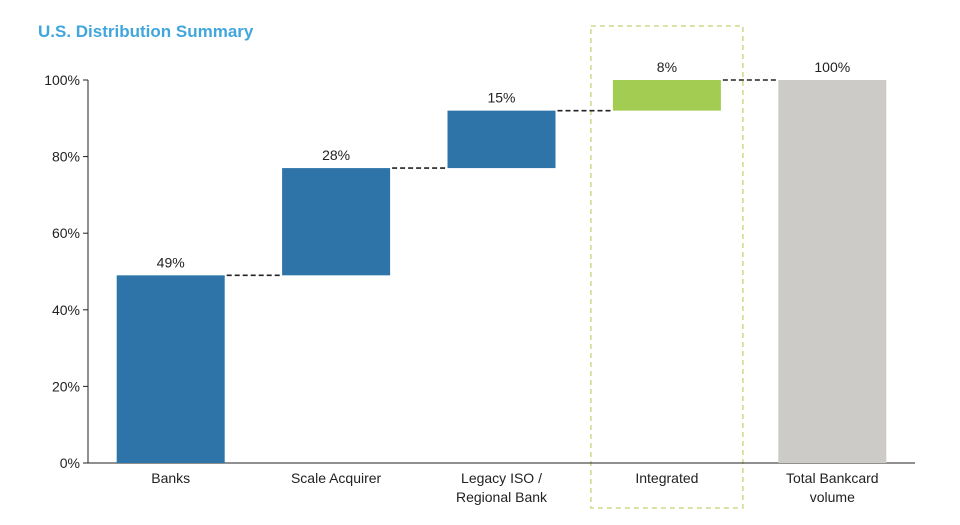 The image size is (960, 525). What do you see at coordinates (66, 310) in the screenshot?
I see `y-tick-label: 40%` at bounding box center [66, 310].